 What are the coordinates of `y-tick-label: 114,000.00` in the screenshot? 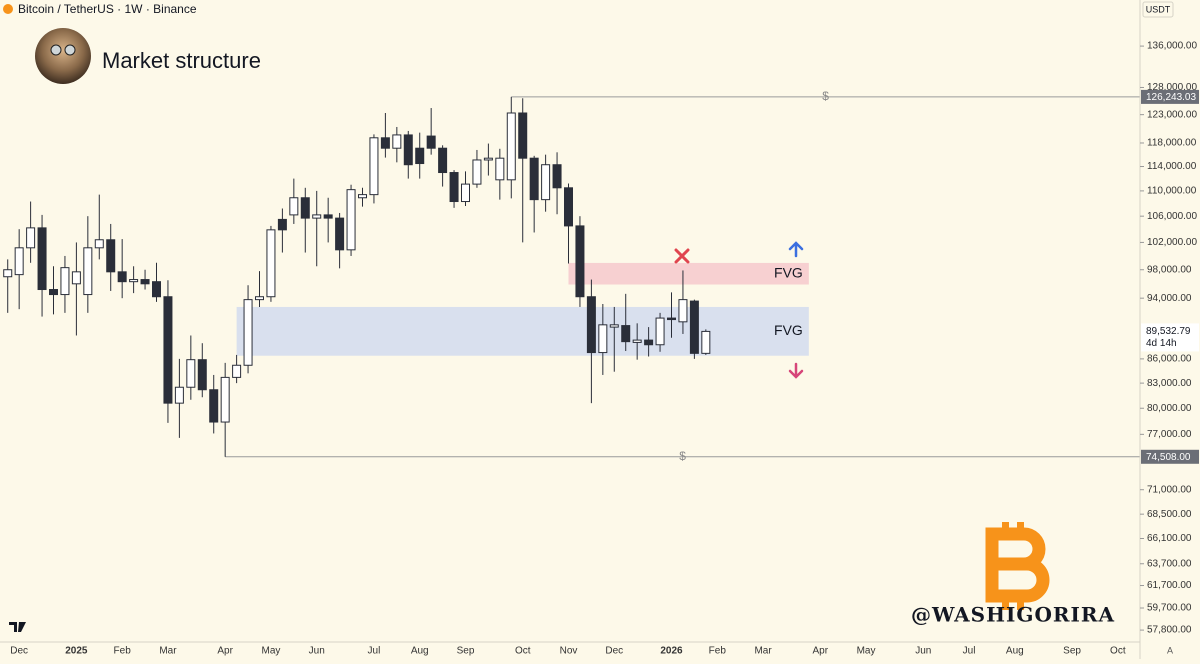 It's located at (1172, 166).